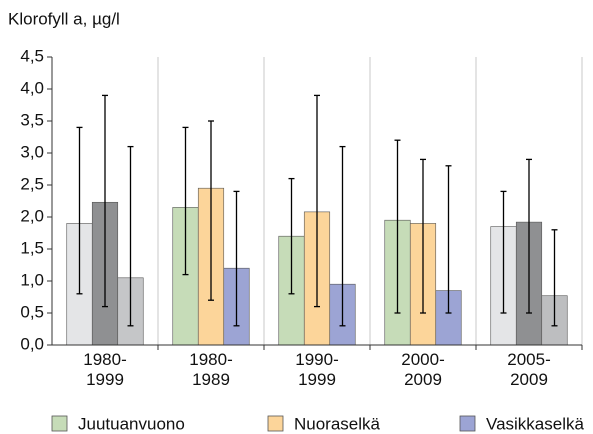  I want to click on y-tick-label: 3,5, so click(32, 119).